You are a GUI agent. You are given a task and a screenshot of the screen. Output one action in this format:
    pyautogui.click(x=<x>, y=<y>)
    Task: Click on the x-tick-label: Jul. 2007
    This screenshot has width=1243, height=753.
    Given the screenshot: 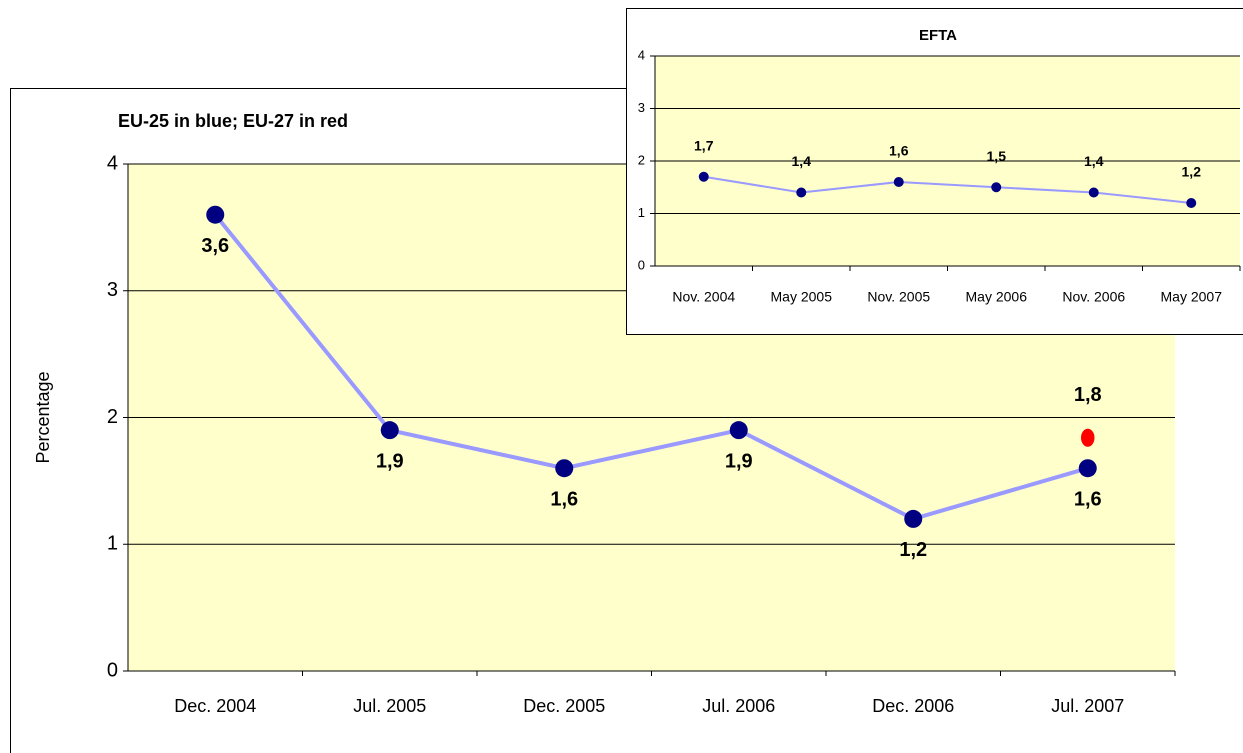 What is the action you would take?
    pyautogui.click(x=1087, y=706)
    